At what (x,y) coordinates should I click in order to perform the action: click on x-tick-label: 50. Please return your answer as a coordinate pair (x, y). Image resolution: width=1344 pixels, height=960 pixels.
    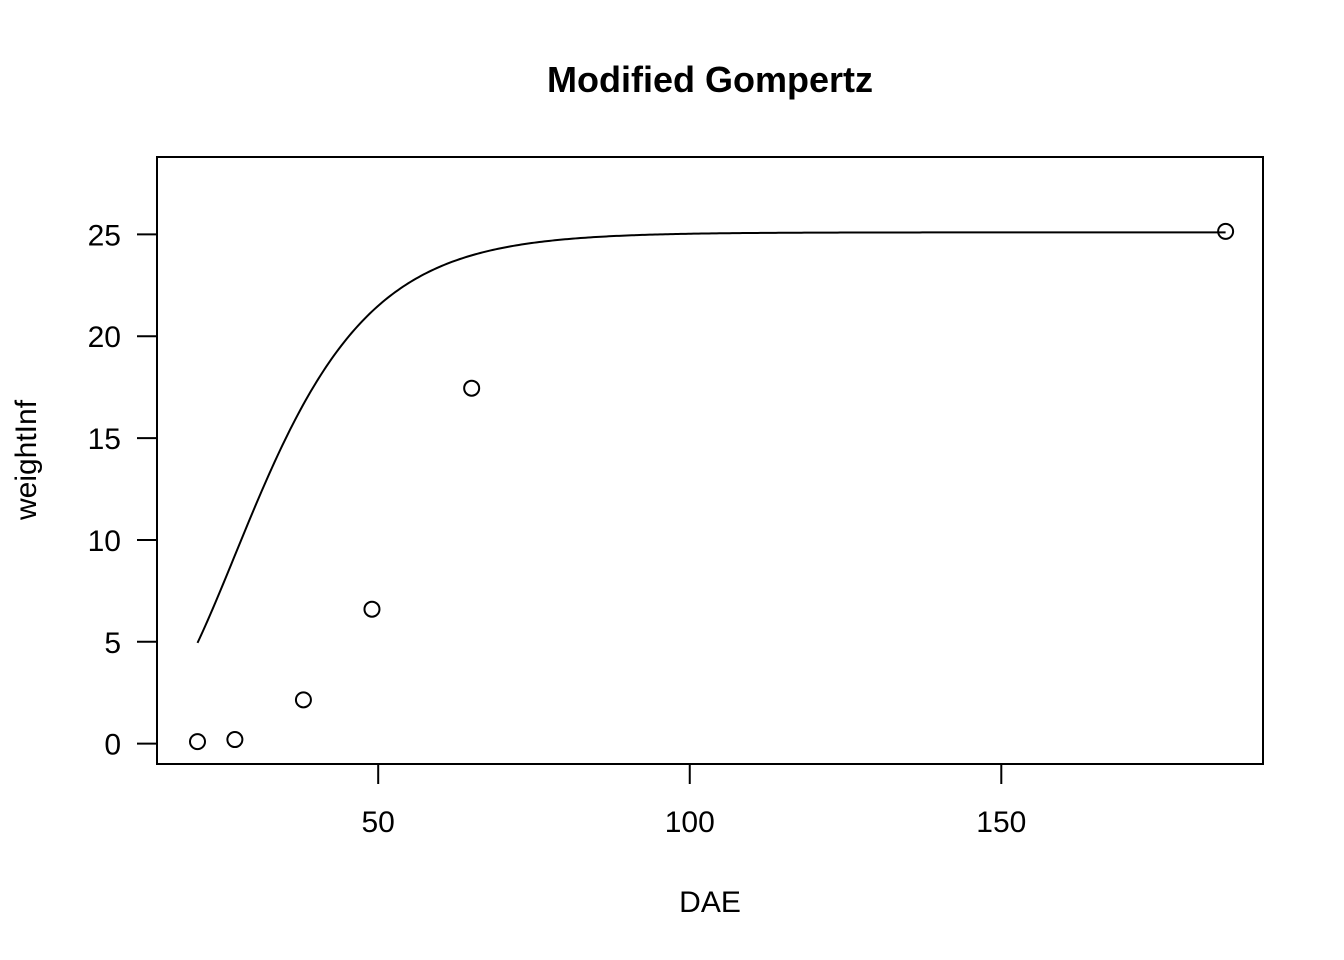
    Looking at the image, I should click on (378, 822).